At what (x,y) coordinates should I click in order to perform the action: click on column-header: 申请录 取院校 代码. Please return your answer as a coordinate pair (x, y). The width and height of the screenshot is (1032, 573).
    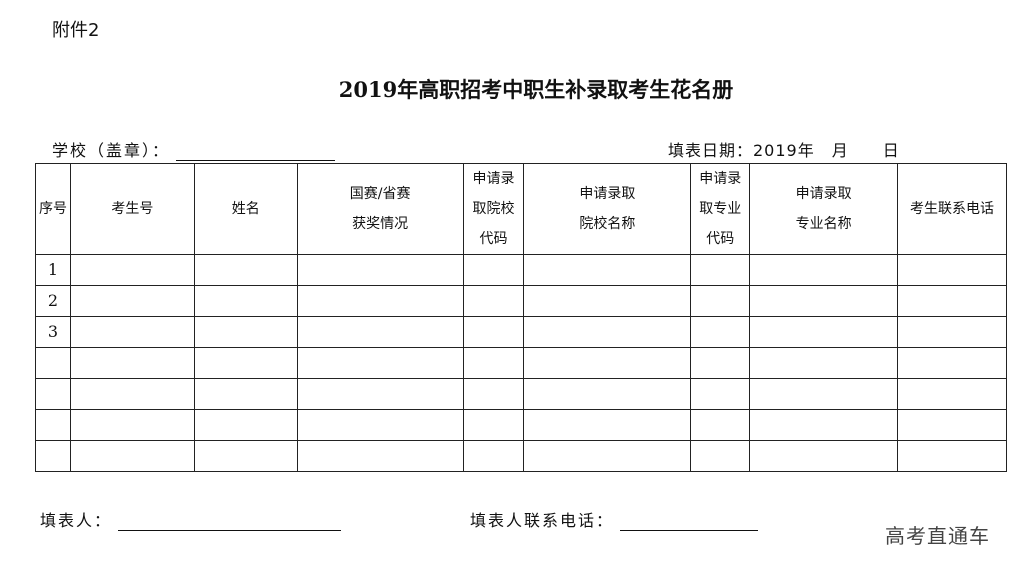
    Looking at the image, I should click on (493, 209).